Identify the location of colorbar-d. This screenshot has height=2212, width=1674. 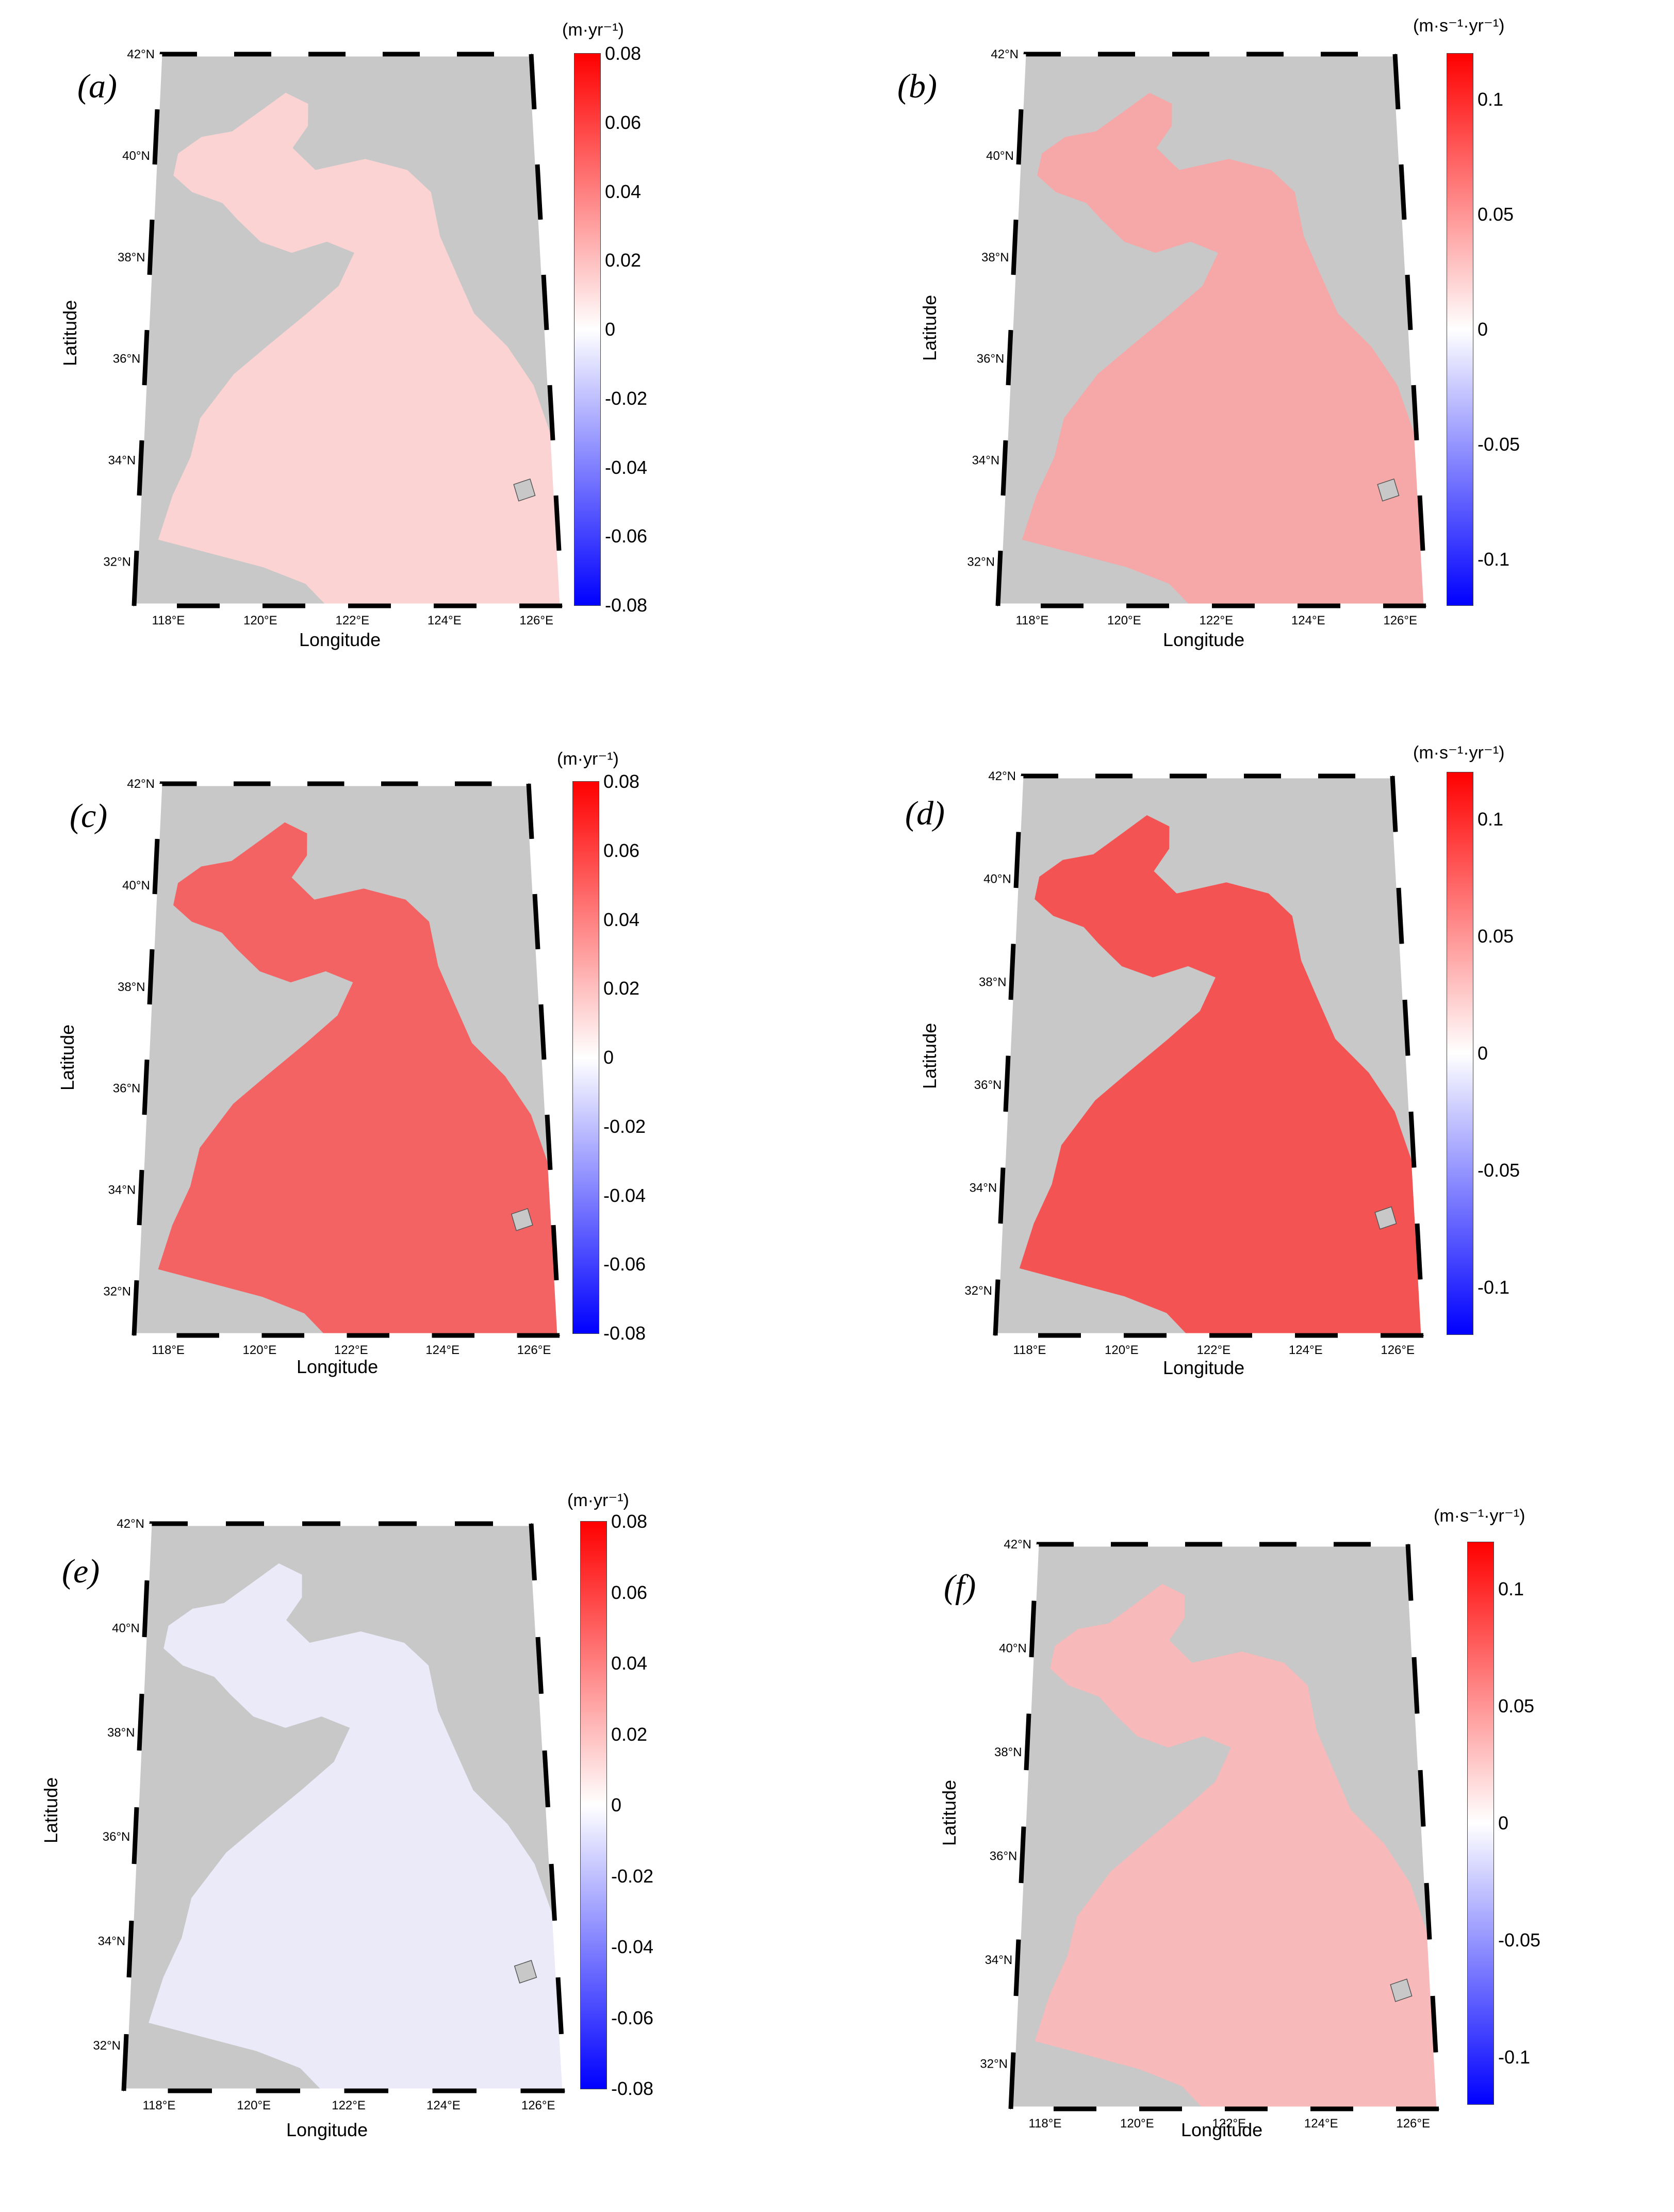
(1460, 1053).